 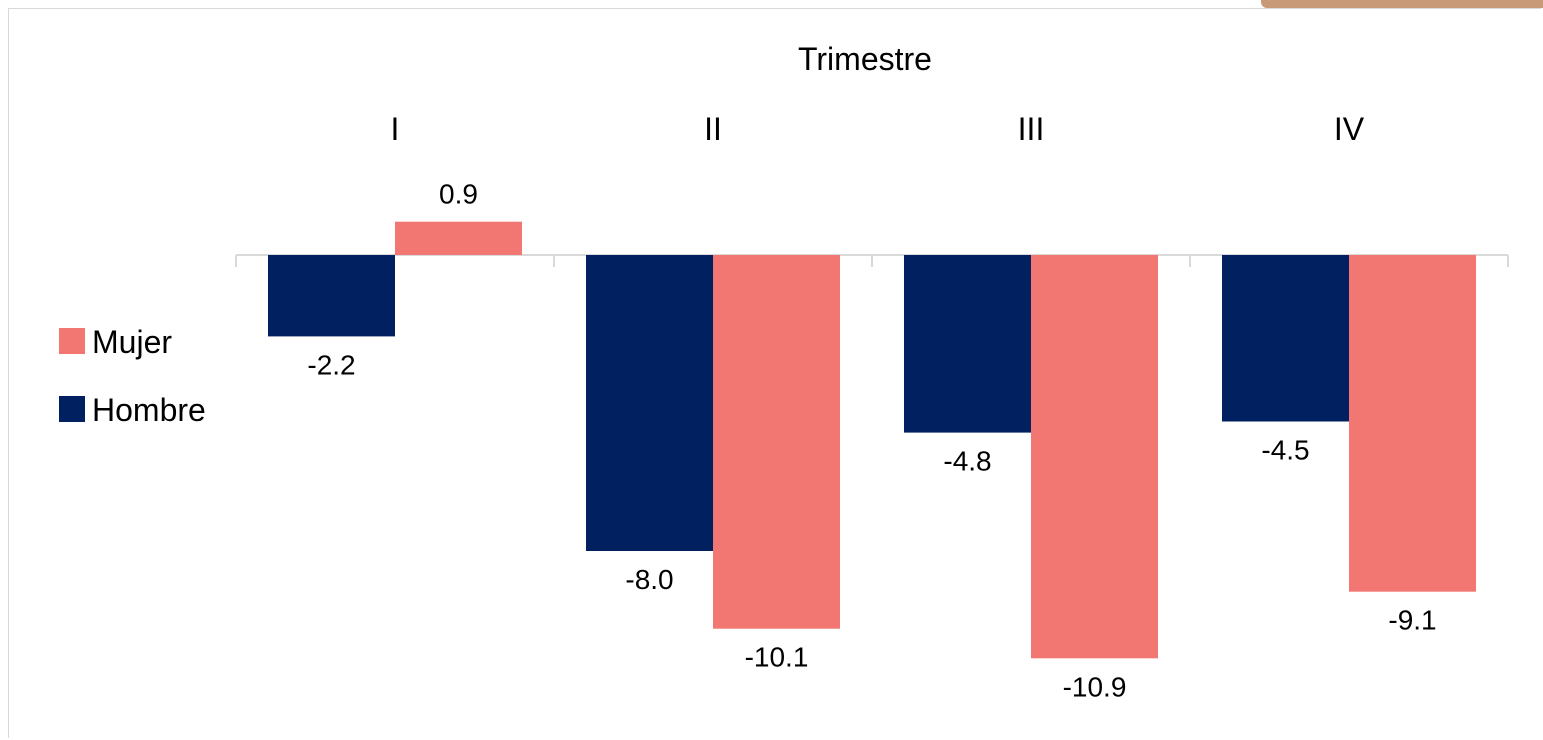 I want to click on bar-hombre-i, so click(x=331, y=296).